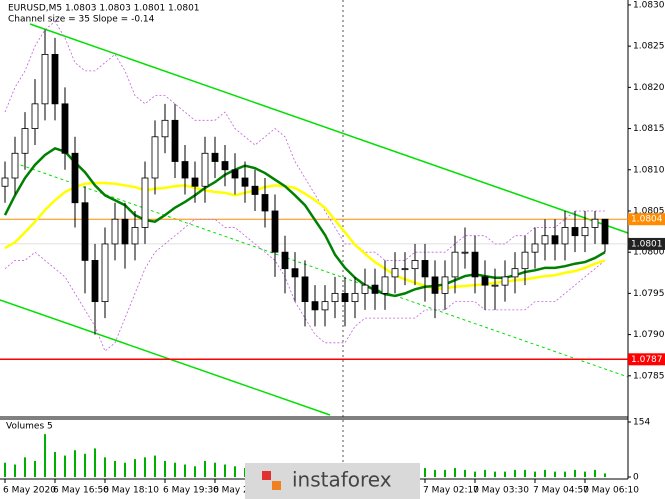  Describe the element at coordinates (501, 491) in the screenshot. I see `x-tick-label: 7 May 03:30` at that location.